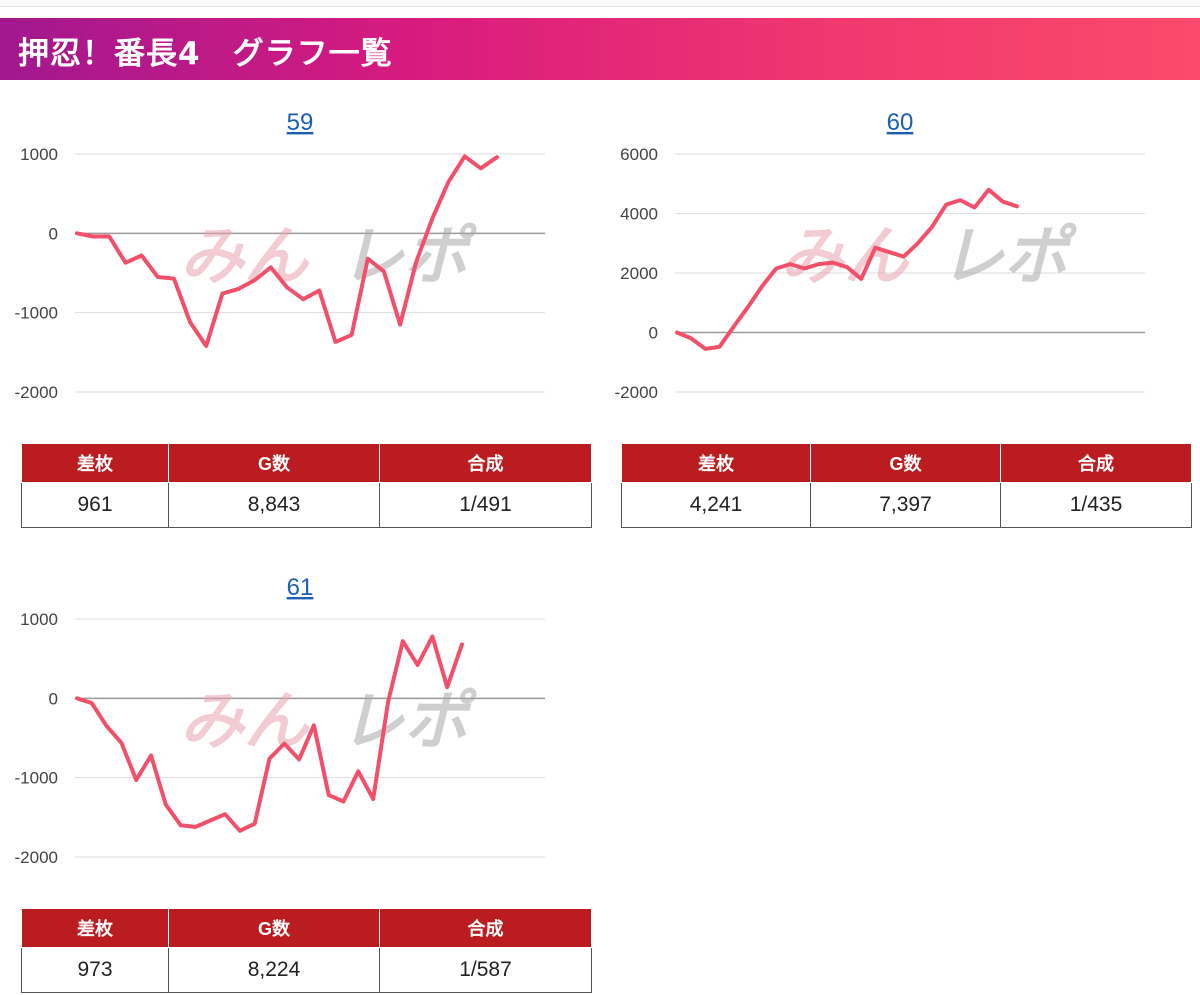 This screenshot has width=1200, height=995. What do you see at coordinates (300, 122) in the screenshot?
I see `machine-number-link: 59` at bounding box center [300, 122].